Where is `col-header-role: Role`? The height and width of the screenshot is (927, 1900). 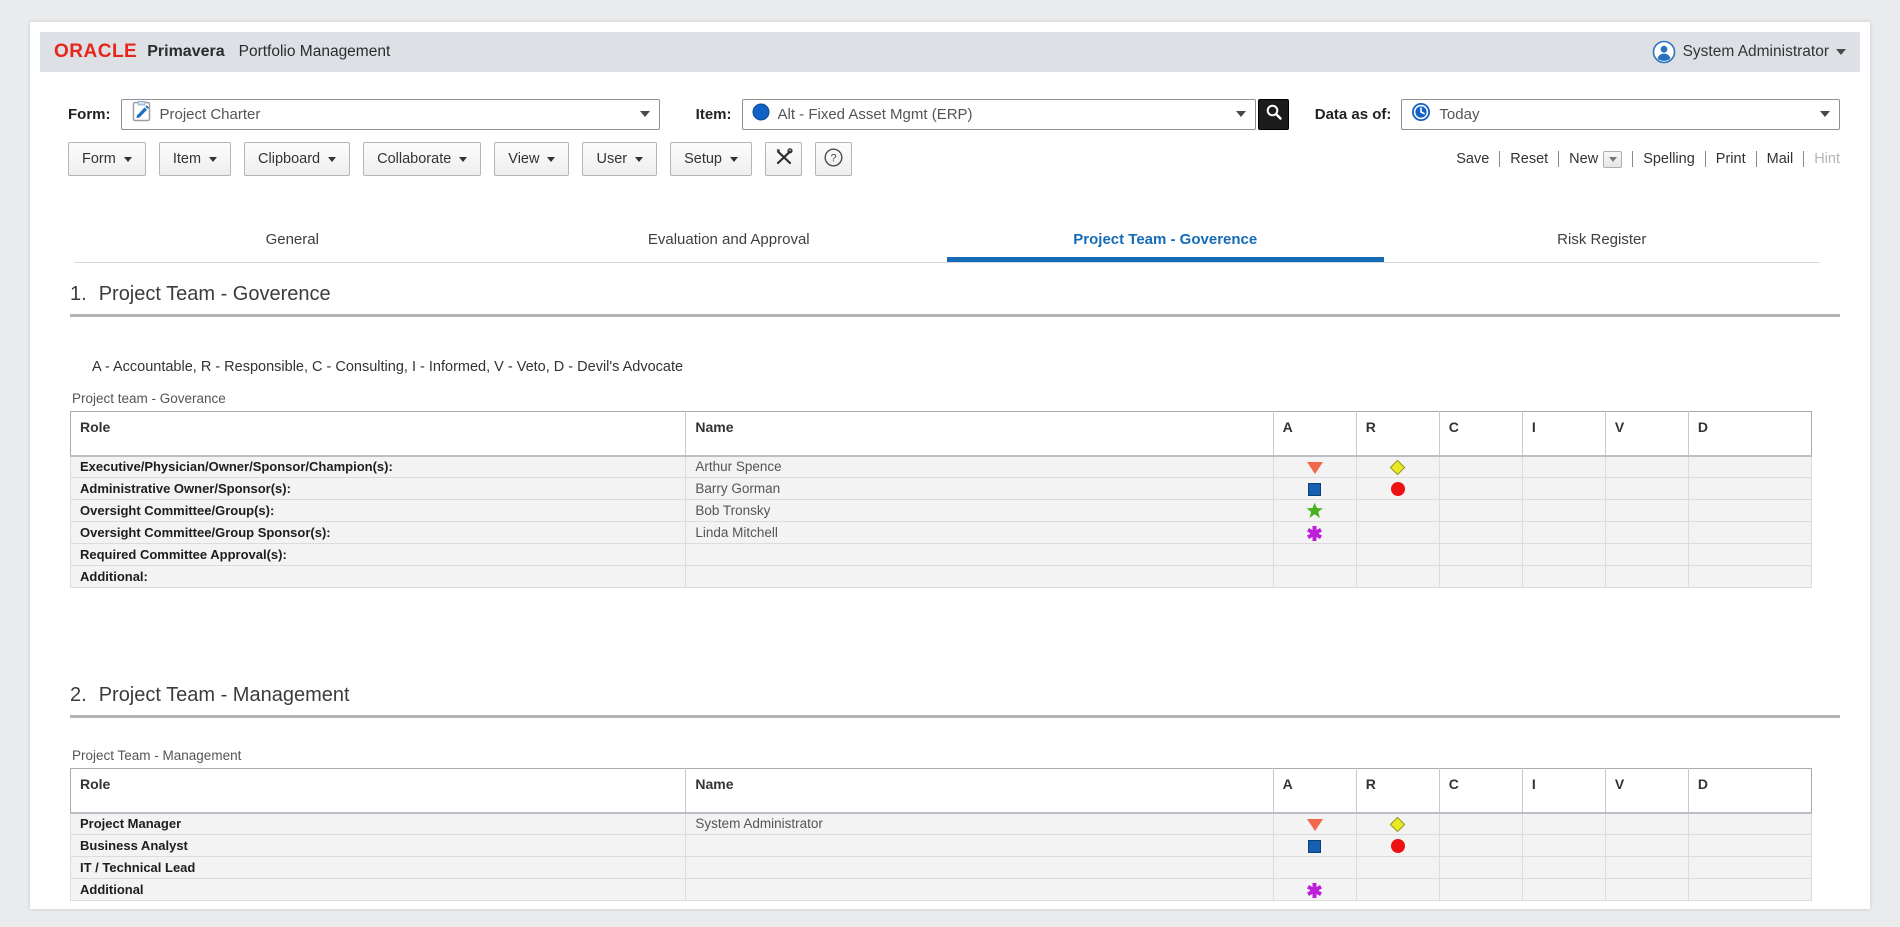 col-header-role: Role is located at coordinates (378, 791).